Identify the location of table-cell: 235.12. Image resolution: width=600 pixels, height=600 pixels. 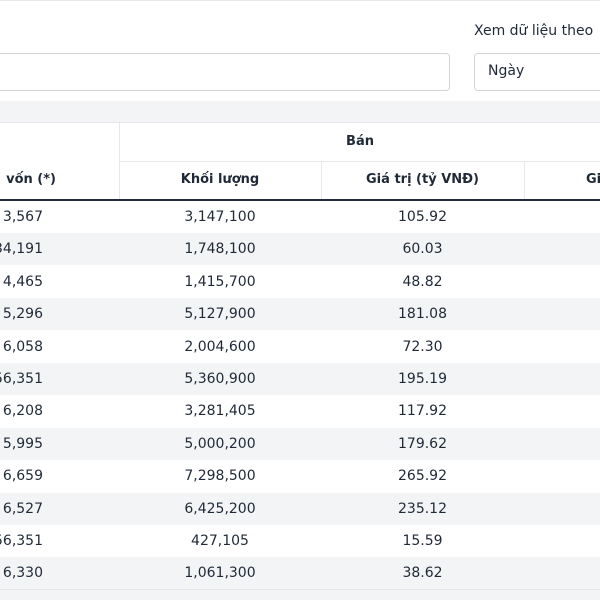
(422, 508).